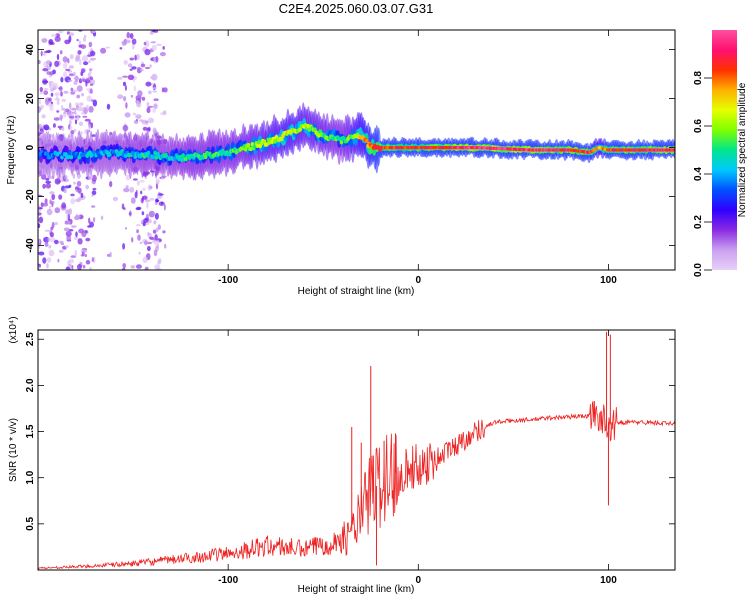 This screenshot has width=750, height=600. I want to click on snr-x-axis-label: Height of straight line (km), so click(356, 589).